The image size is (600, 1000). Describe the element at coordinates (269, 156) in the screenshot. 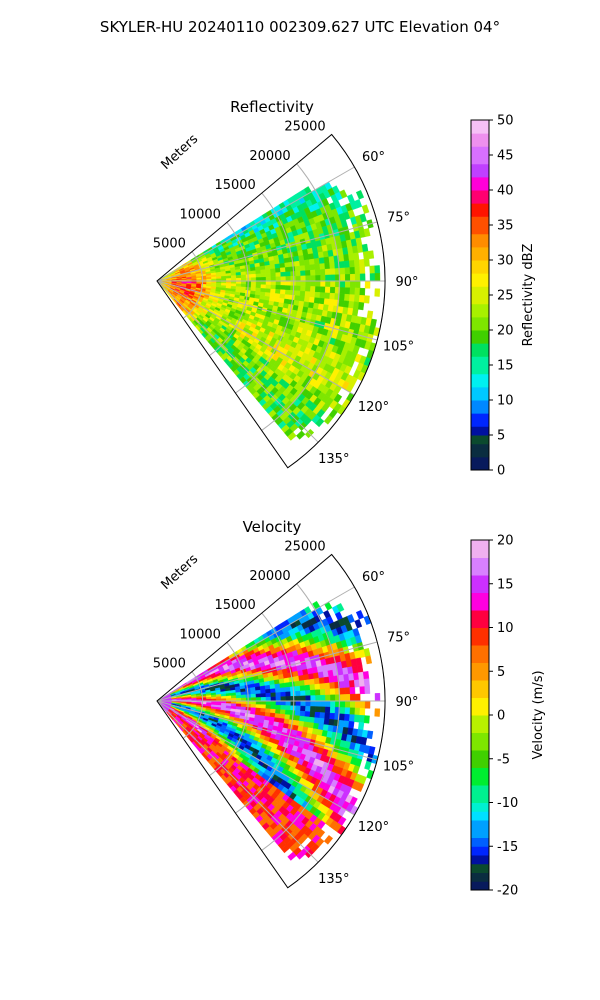

I see `reflectivity-radial-tick-label: 20000` at that location.